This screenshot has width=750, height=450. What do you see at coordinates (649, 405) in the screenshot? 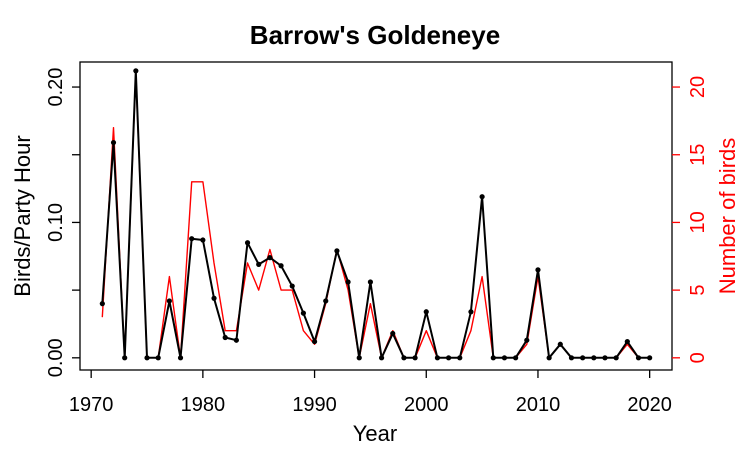
I see `x-tick-label: 2020` at bounding box center [649, 405].